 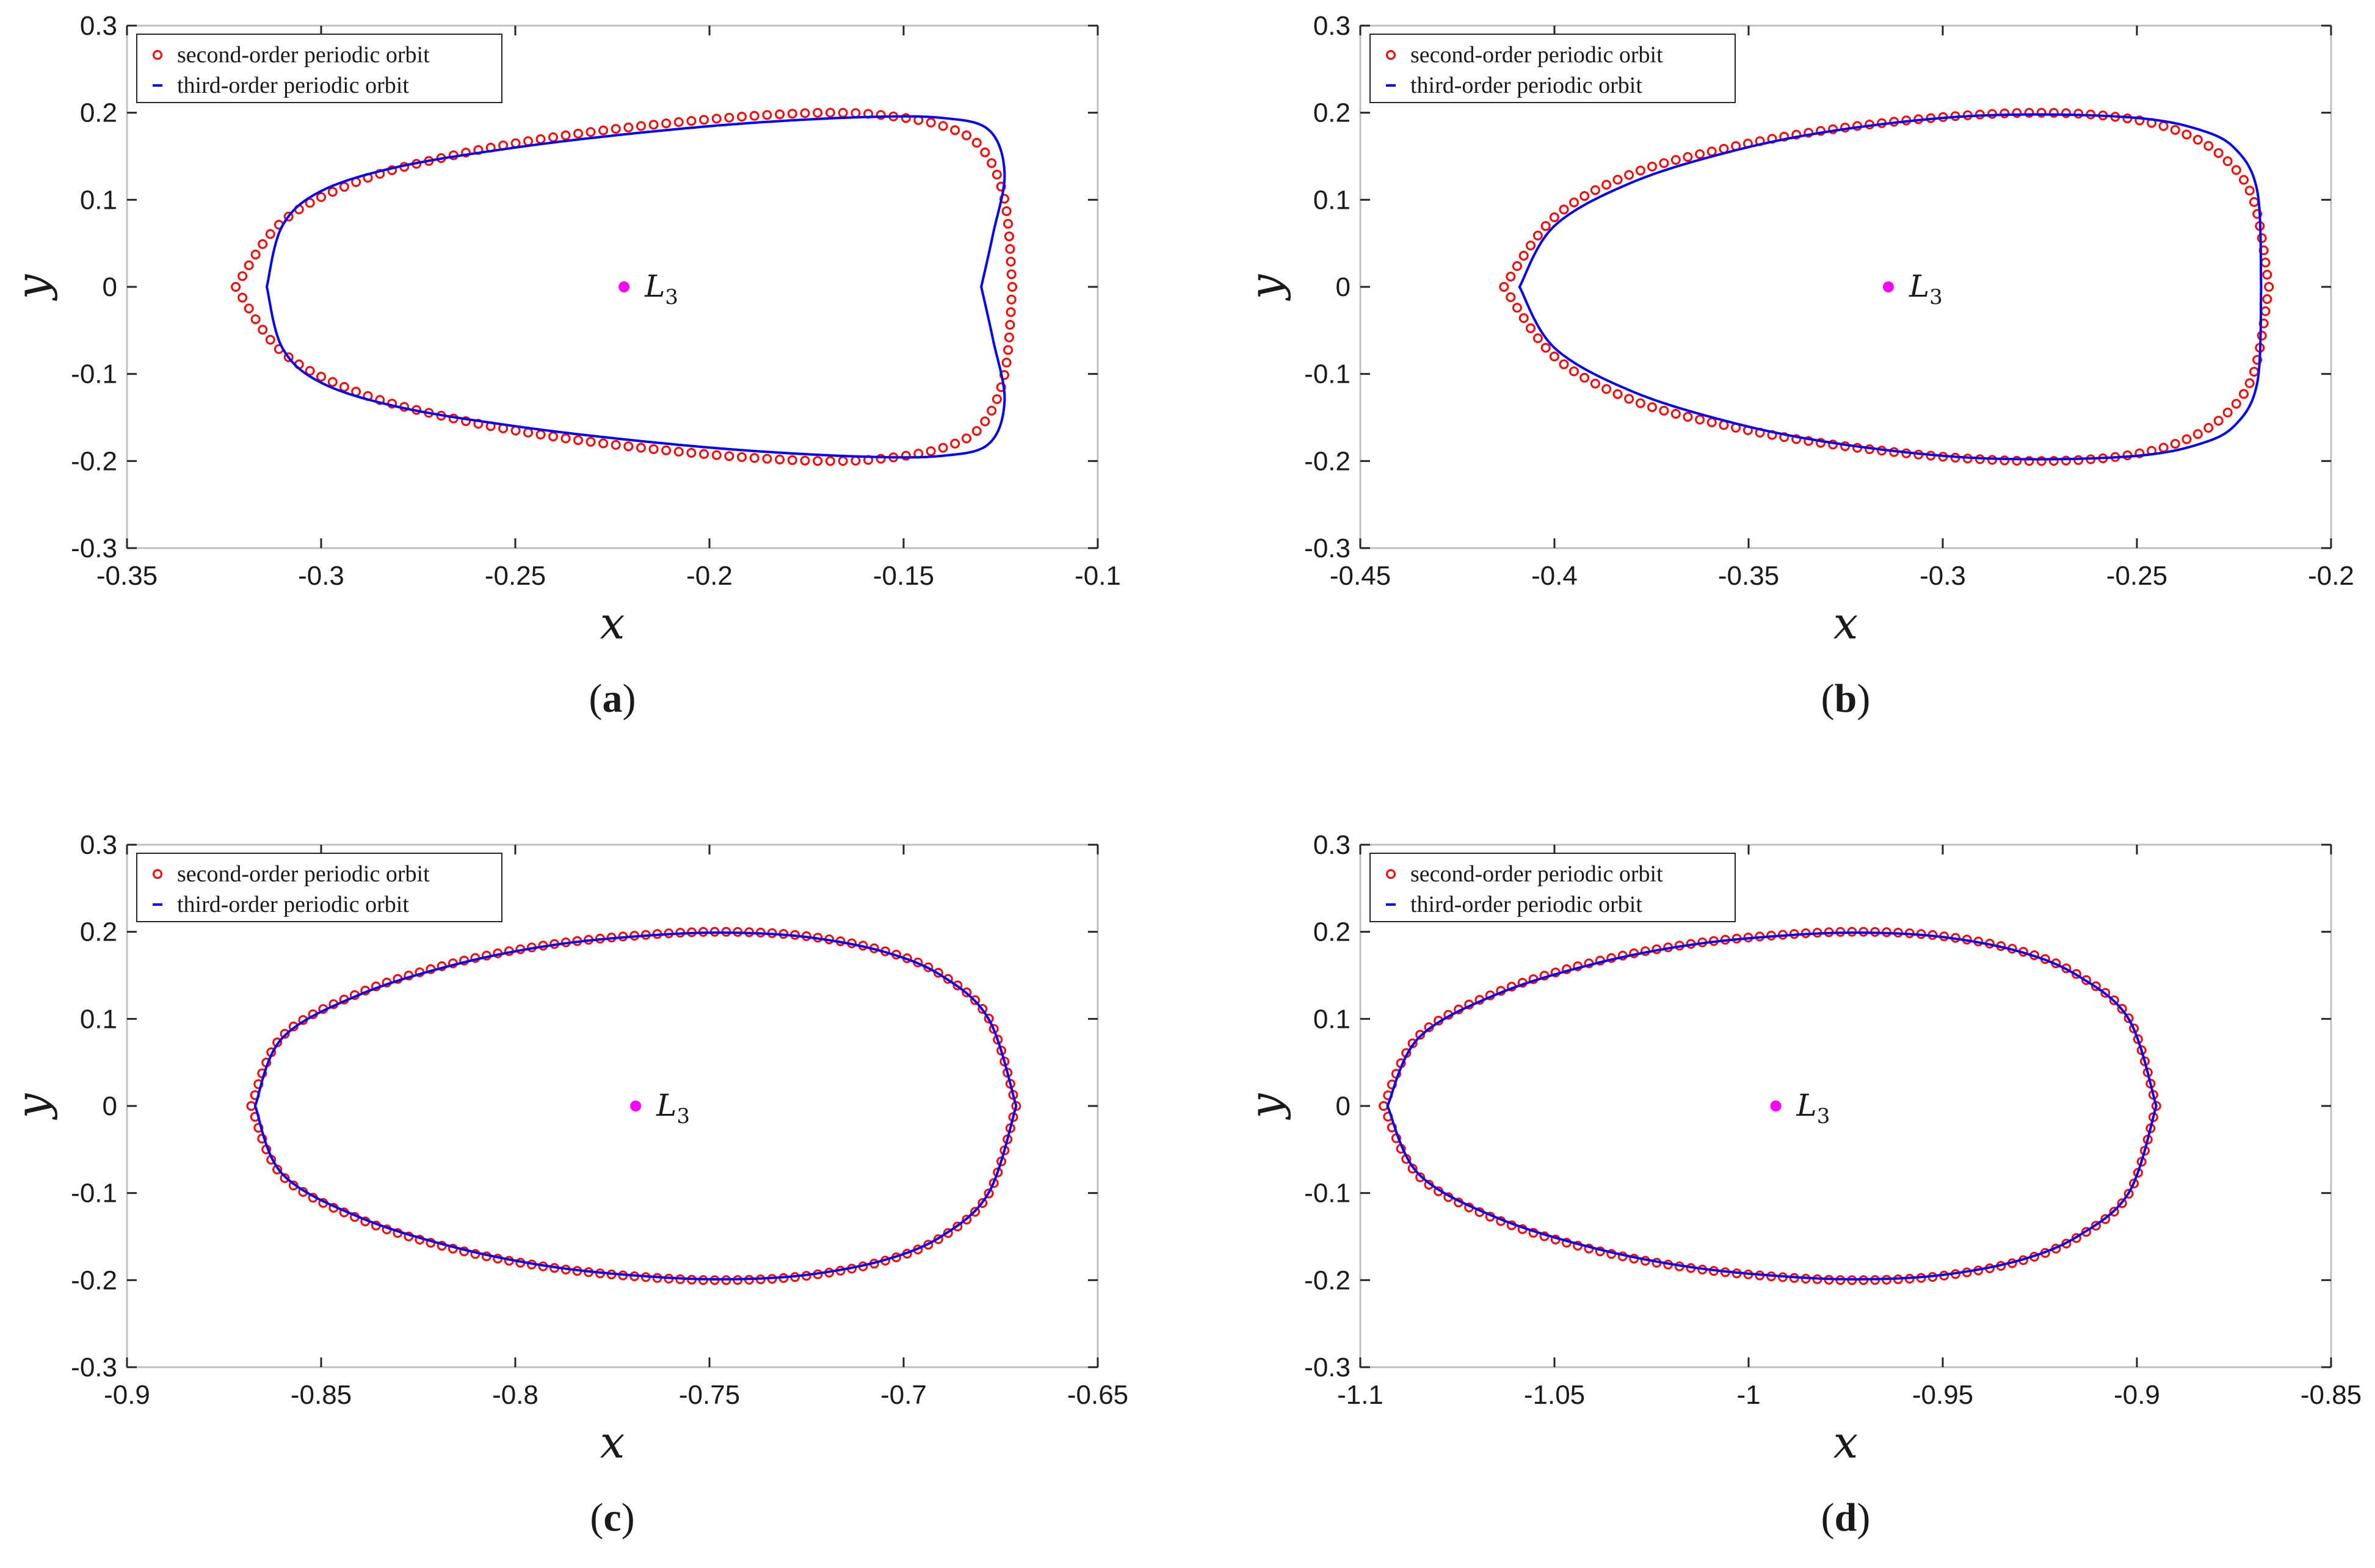 I want to click on panel-letter: a, so click(x=613, y=699).